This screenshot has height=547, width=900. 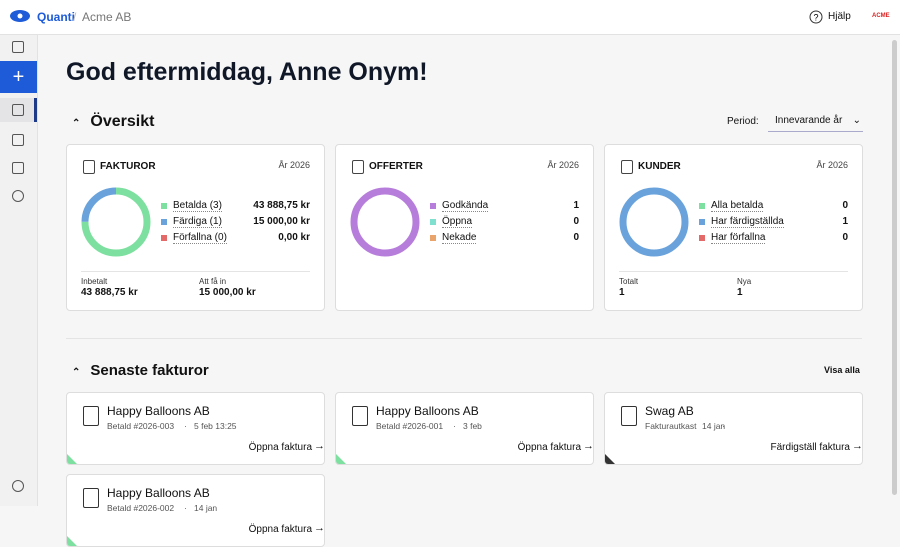 What do you see at coordinates (294, 237) in the screenshot?
I see `legend-value: 0,00 kr` at bounding box center [294, 237].